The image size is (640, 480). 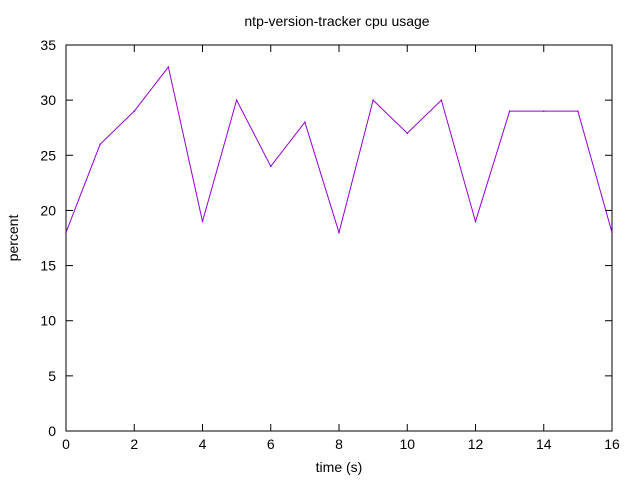 What do you see at coordinates (48, 45) in the screenshot?
I see `y-tick-label: 35` at bounding box center [48, 45].